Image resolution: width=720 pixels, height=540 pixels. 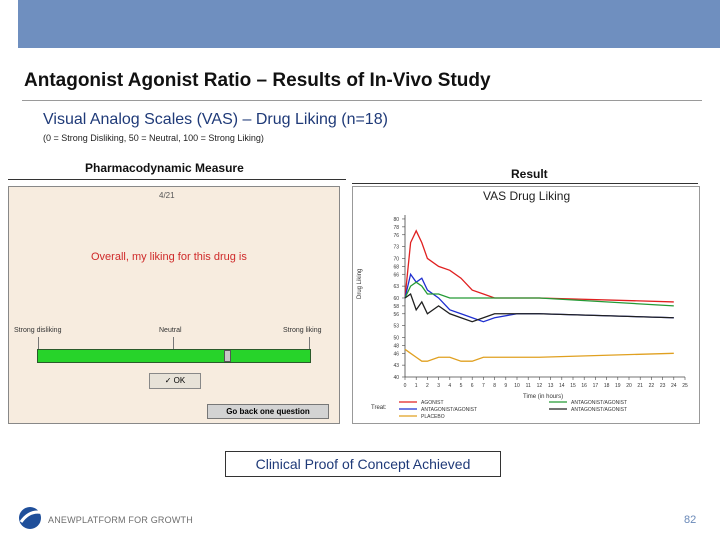 What do you see at coordinates (173, 343) in the screenshot?
I see `tick-mid` at bounding box center [173, 343].